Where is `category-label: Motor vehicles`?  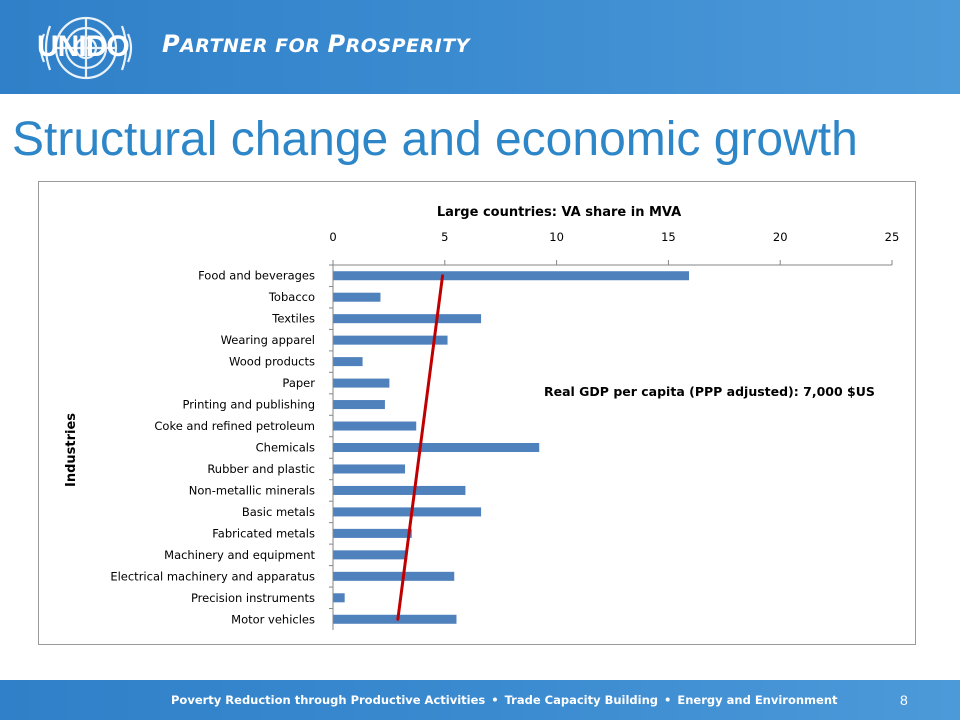
category-label: Motor vehicles is located at coordinates (273, 619).